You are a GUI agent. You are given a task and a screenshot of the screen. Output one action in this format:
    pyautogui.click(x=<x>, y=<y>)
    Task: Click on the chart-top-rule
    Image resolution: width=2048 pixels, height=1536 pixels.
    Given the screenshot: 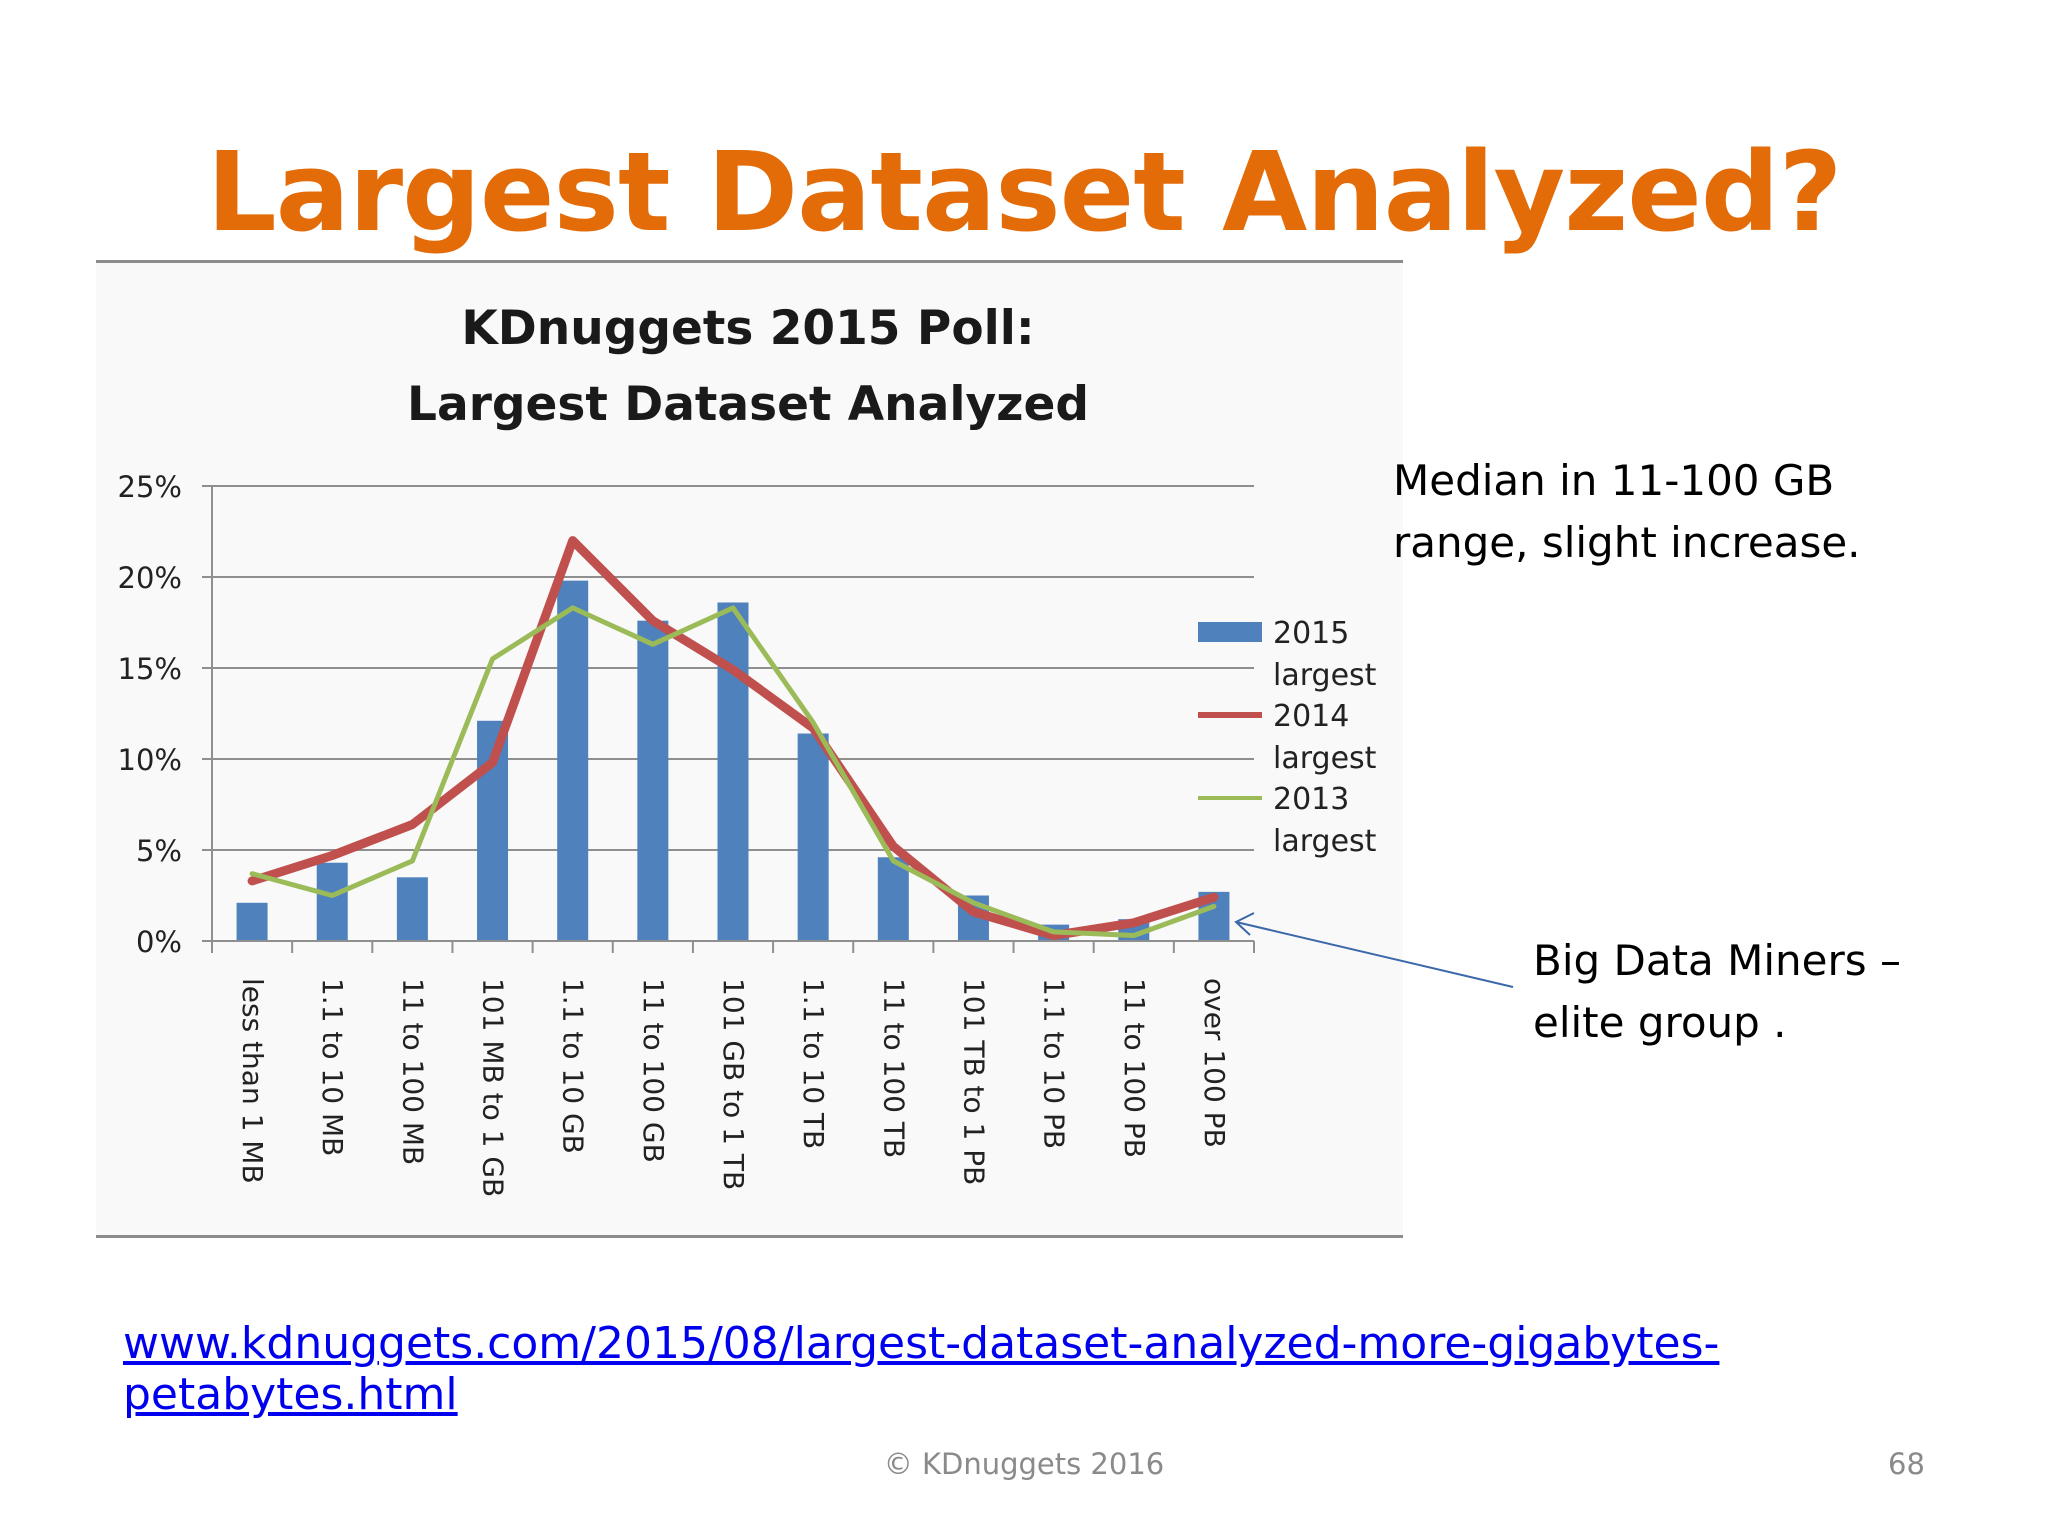 What is the action you would take?
    pyautogui.click(x=749, y=261)
    